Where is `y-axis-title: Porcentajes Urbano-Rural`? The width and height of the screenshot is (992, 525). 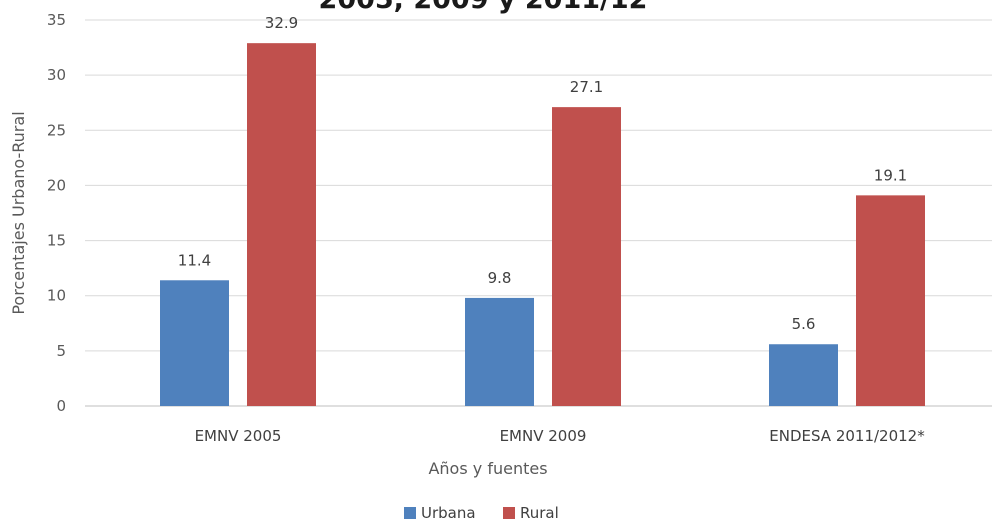 y-axis-title: Porcentajes Urbano-Rural is located at coordinates (18, 212).